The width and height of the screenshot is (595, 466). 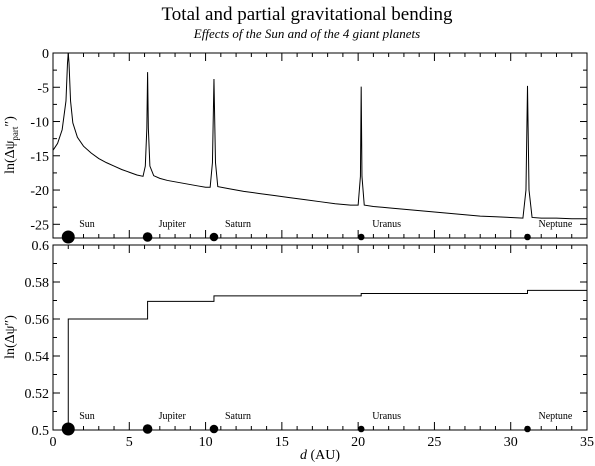 What do you see at coordinates (206, 442) in the screenshot?
I see `x-tick-label: 10` at bounding box center [206, 442].